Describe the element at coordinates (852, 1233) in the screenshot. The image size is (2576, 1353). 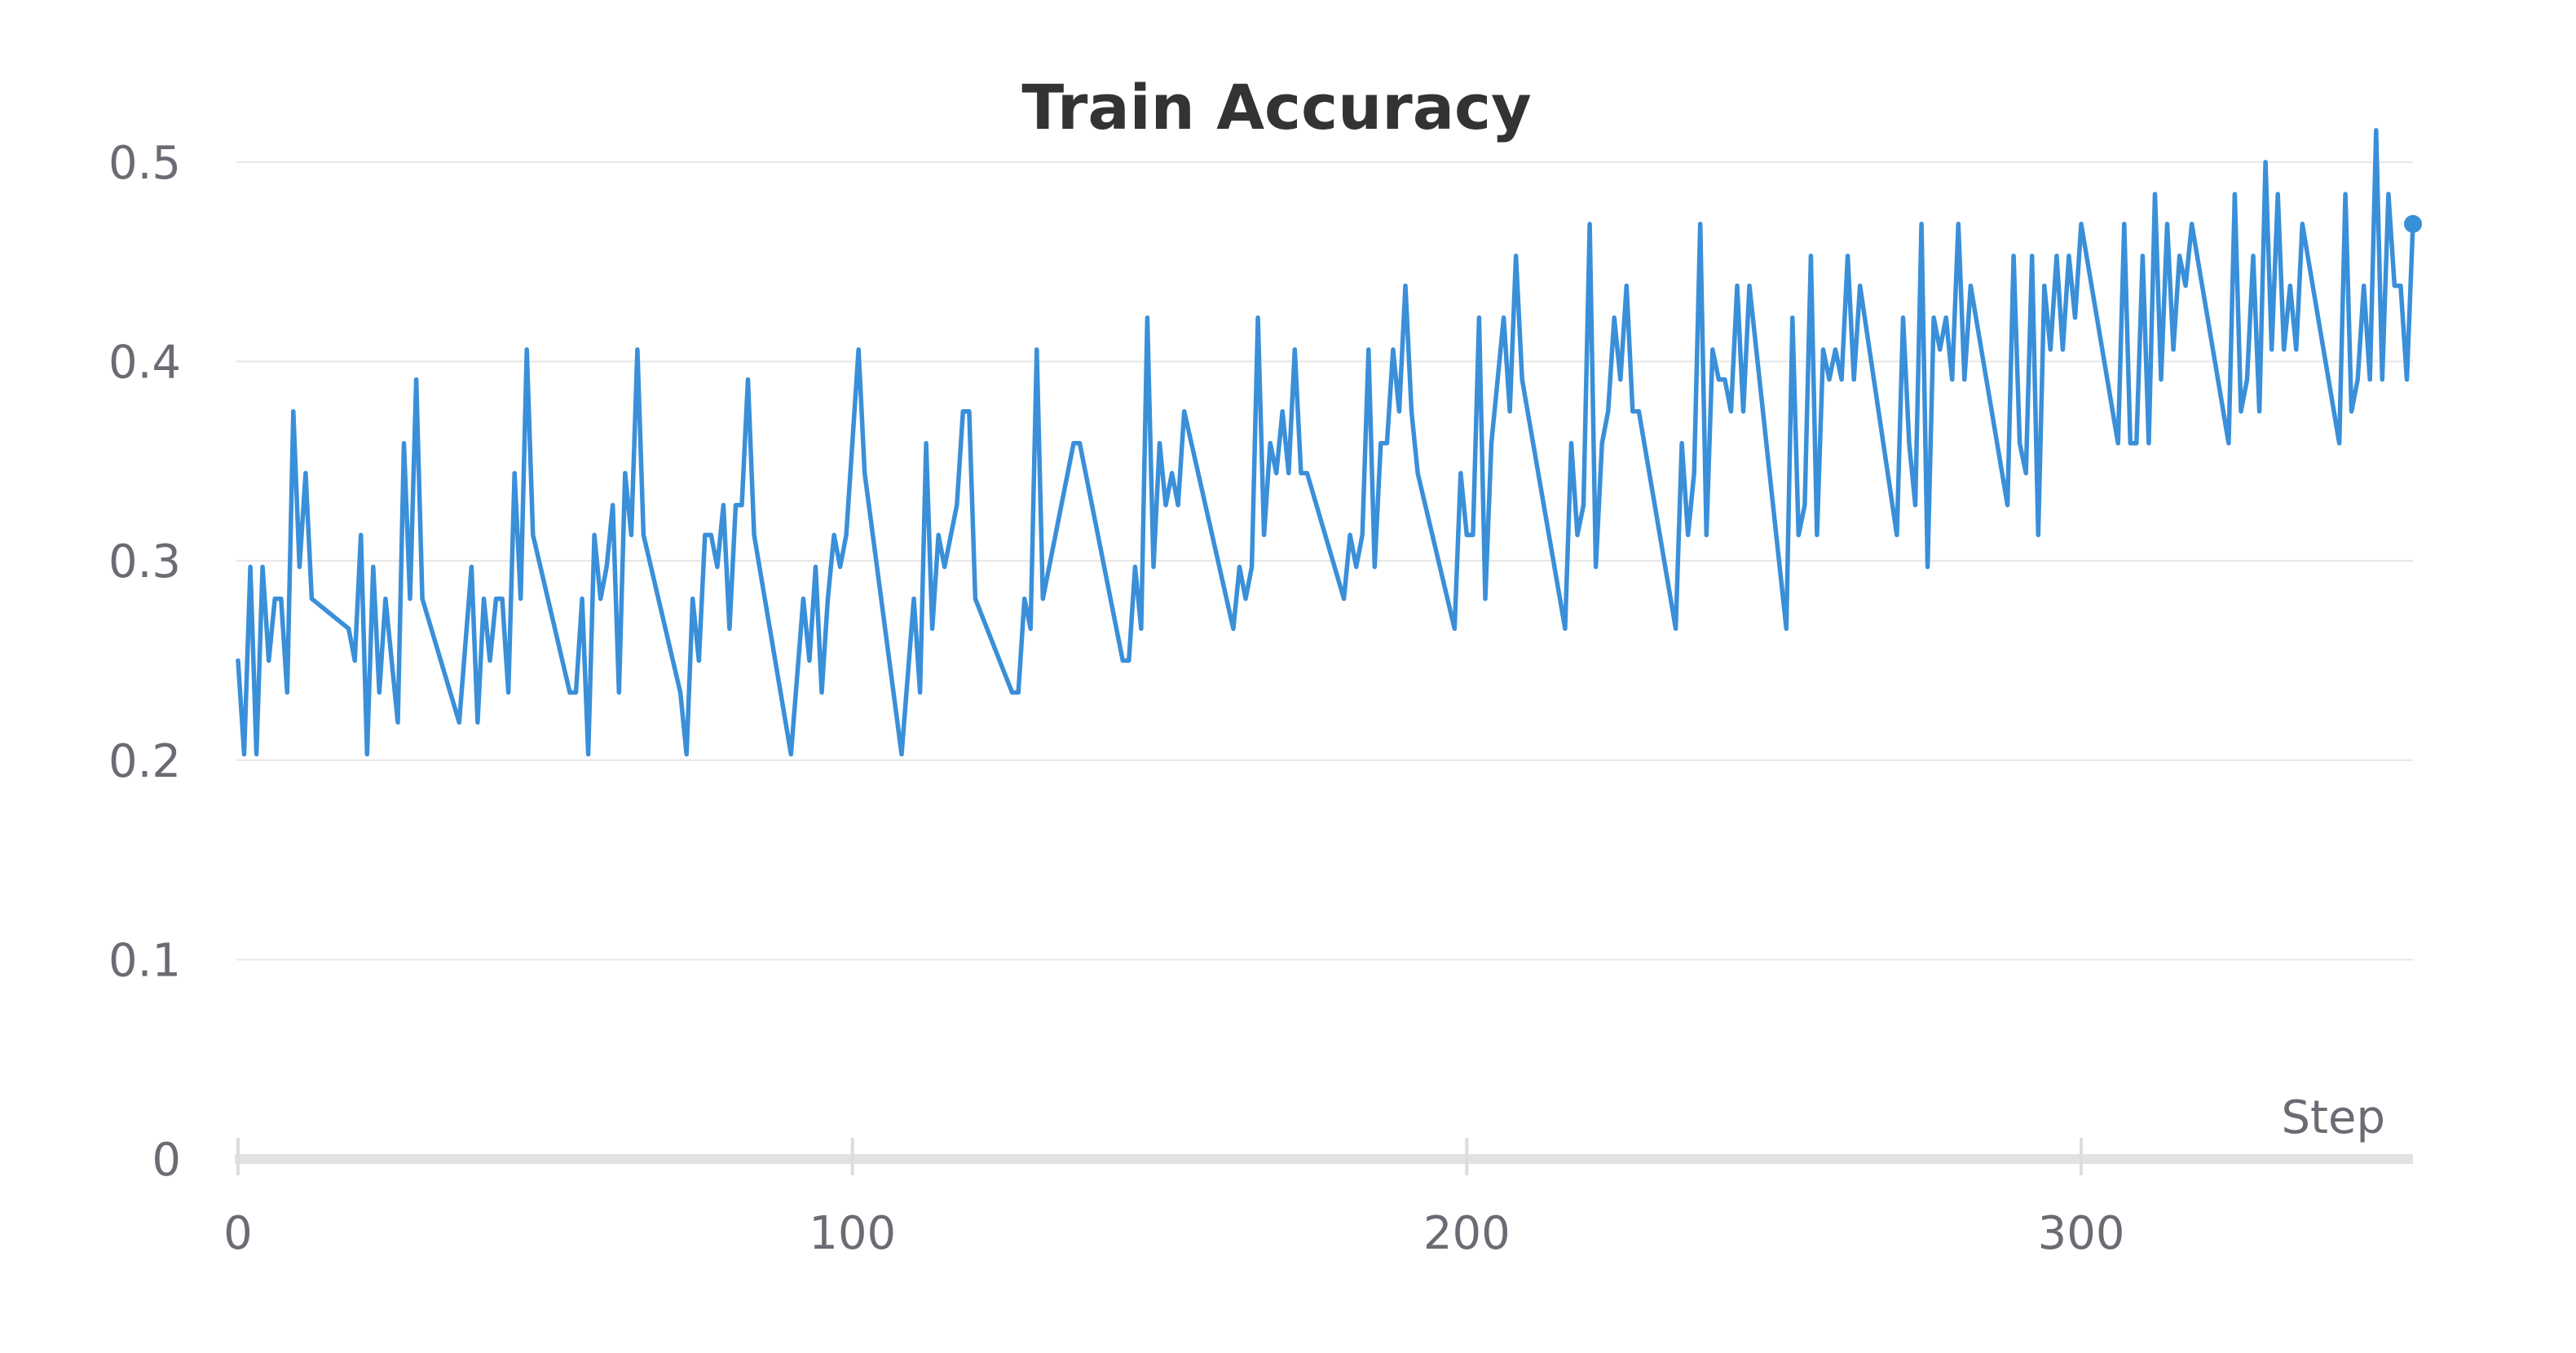
I see `x-tick-label: 100` at that location.